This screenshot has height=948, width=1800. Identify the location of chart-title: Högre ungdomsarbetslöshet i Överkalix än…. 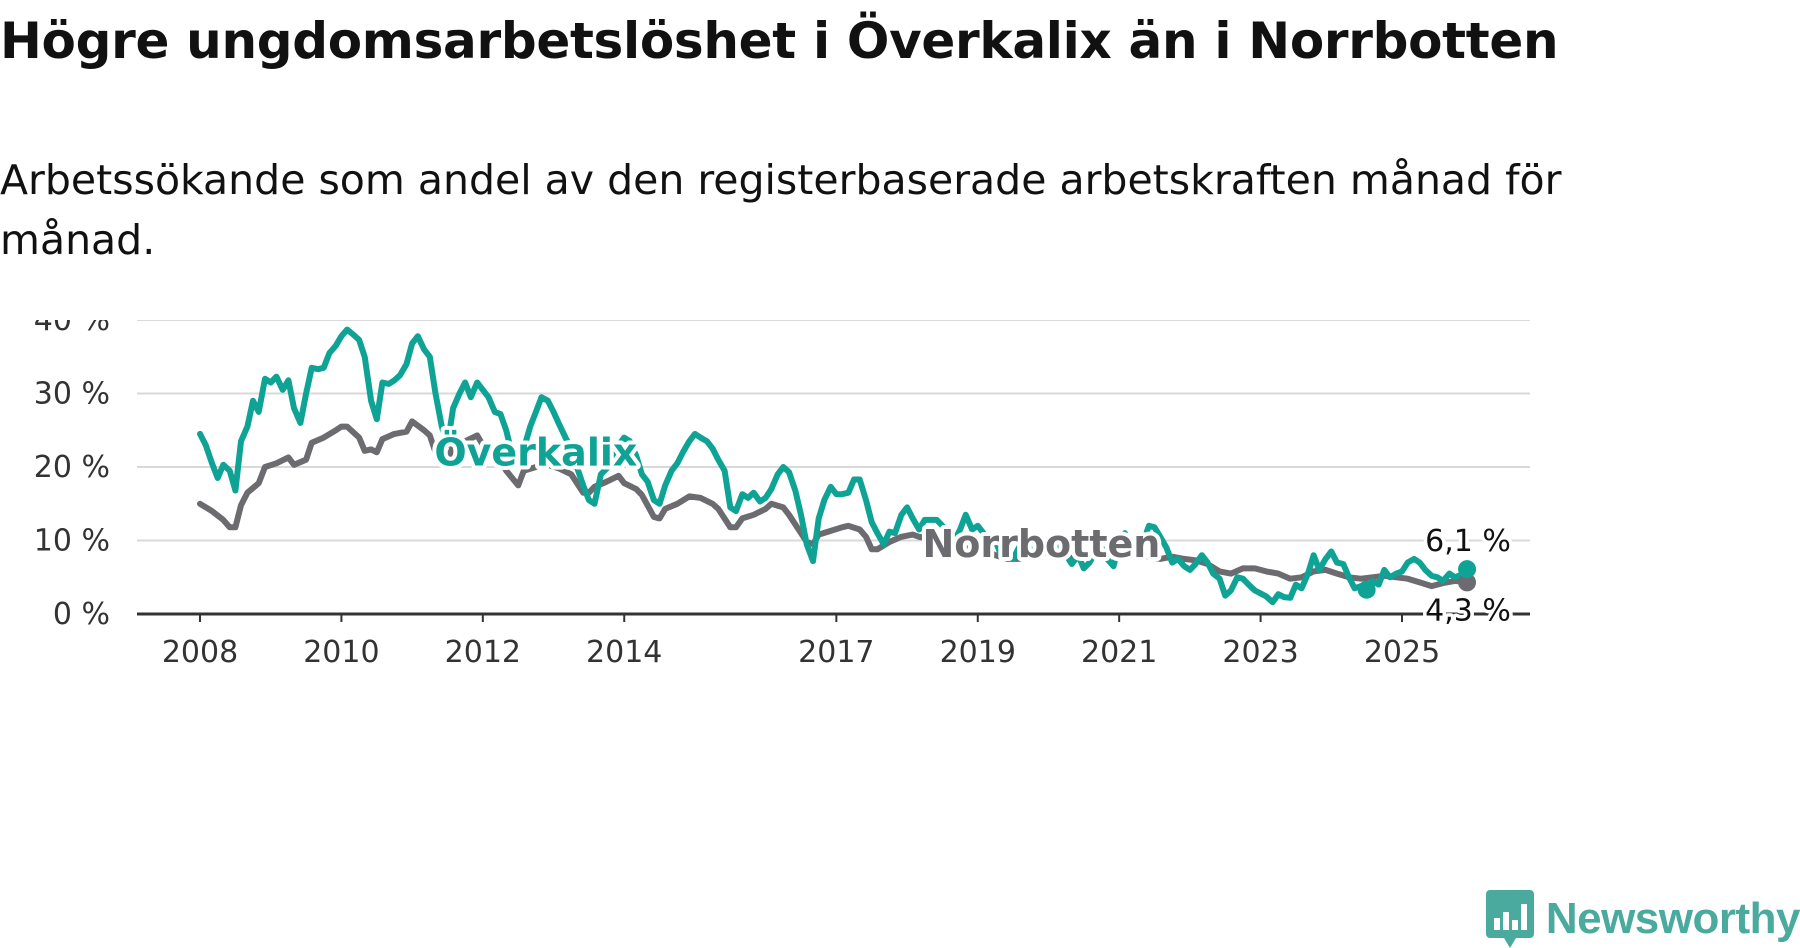
(779, 41).